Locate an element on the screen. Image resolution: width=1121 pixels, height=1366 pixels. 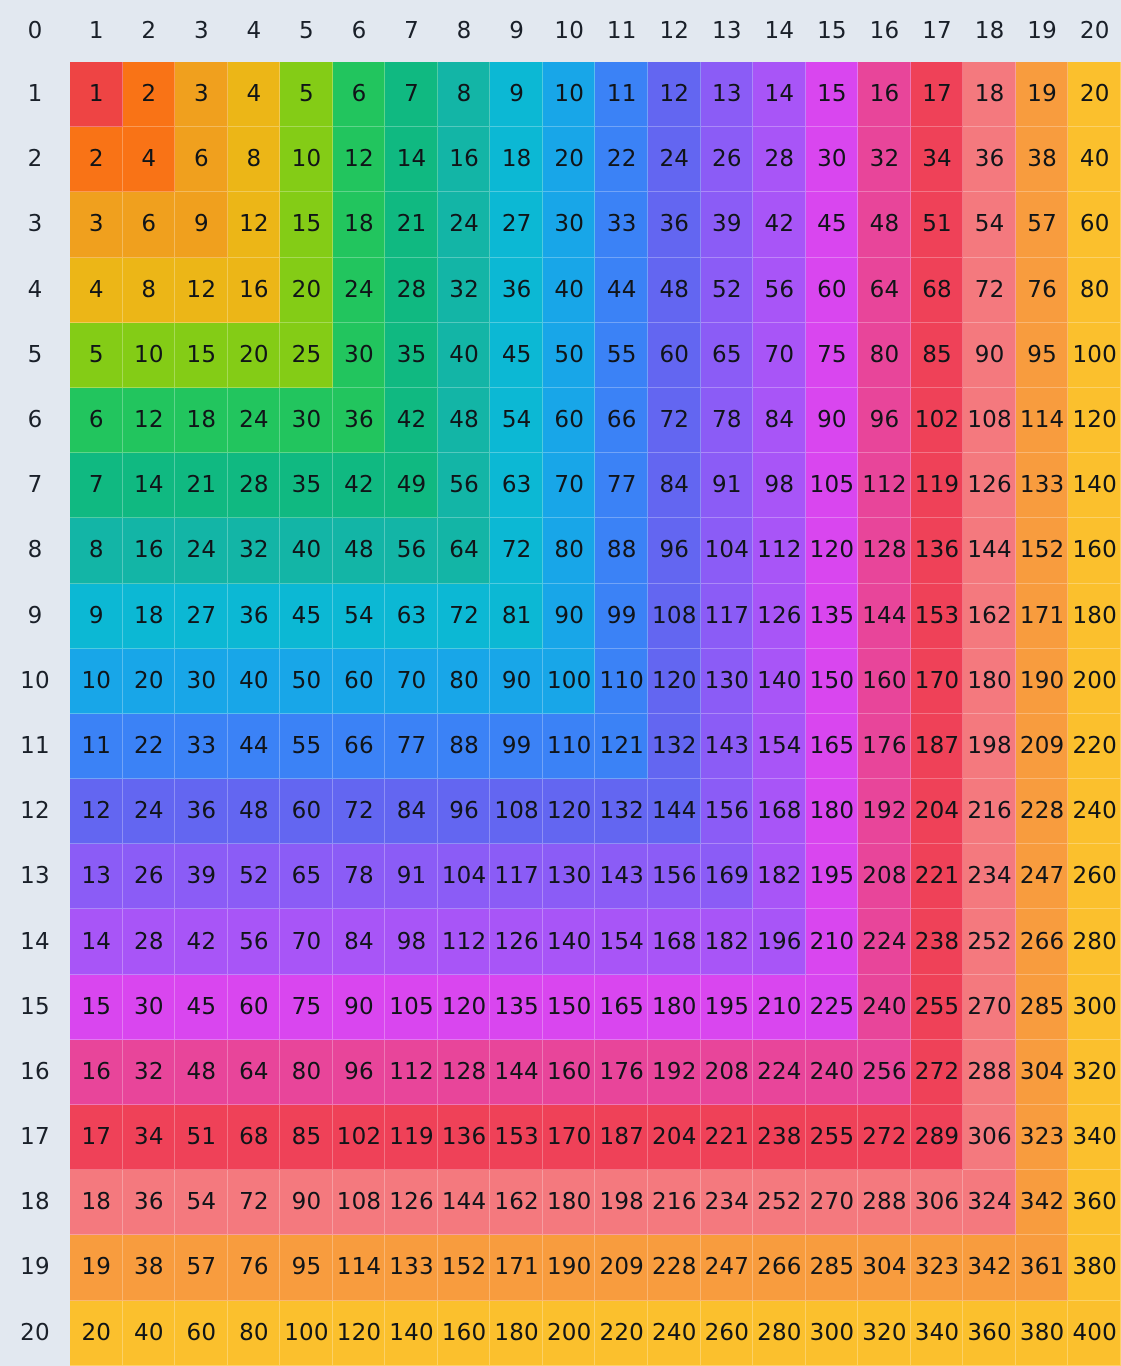
cell-1x8: 8 is located at coordinates (464, 95).